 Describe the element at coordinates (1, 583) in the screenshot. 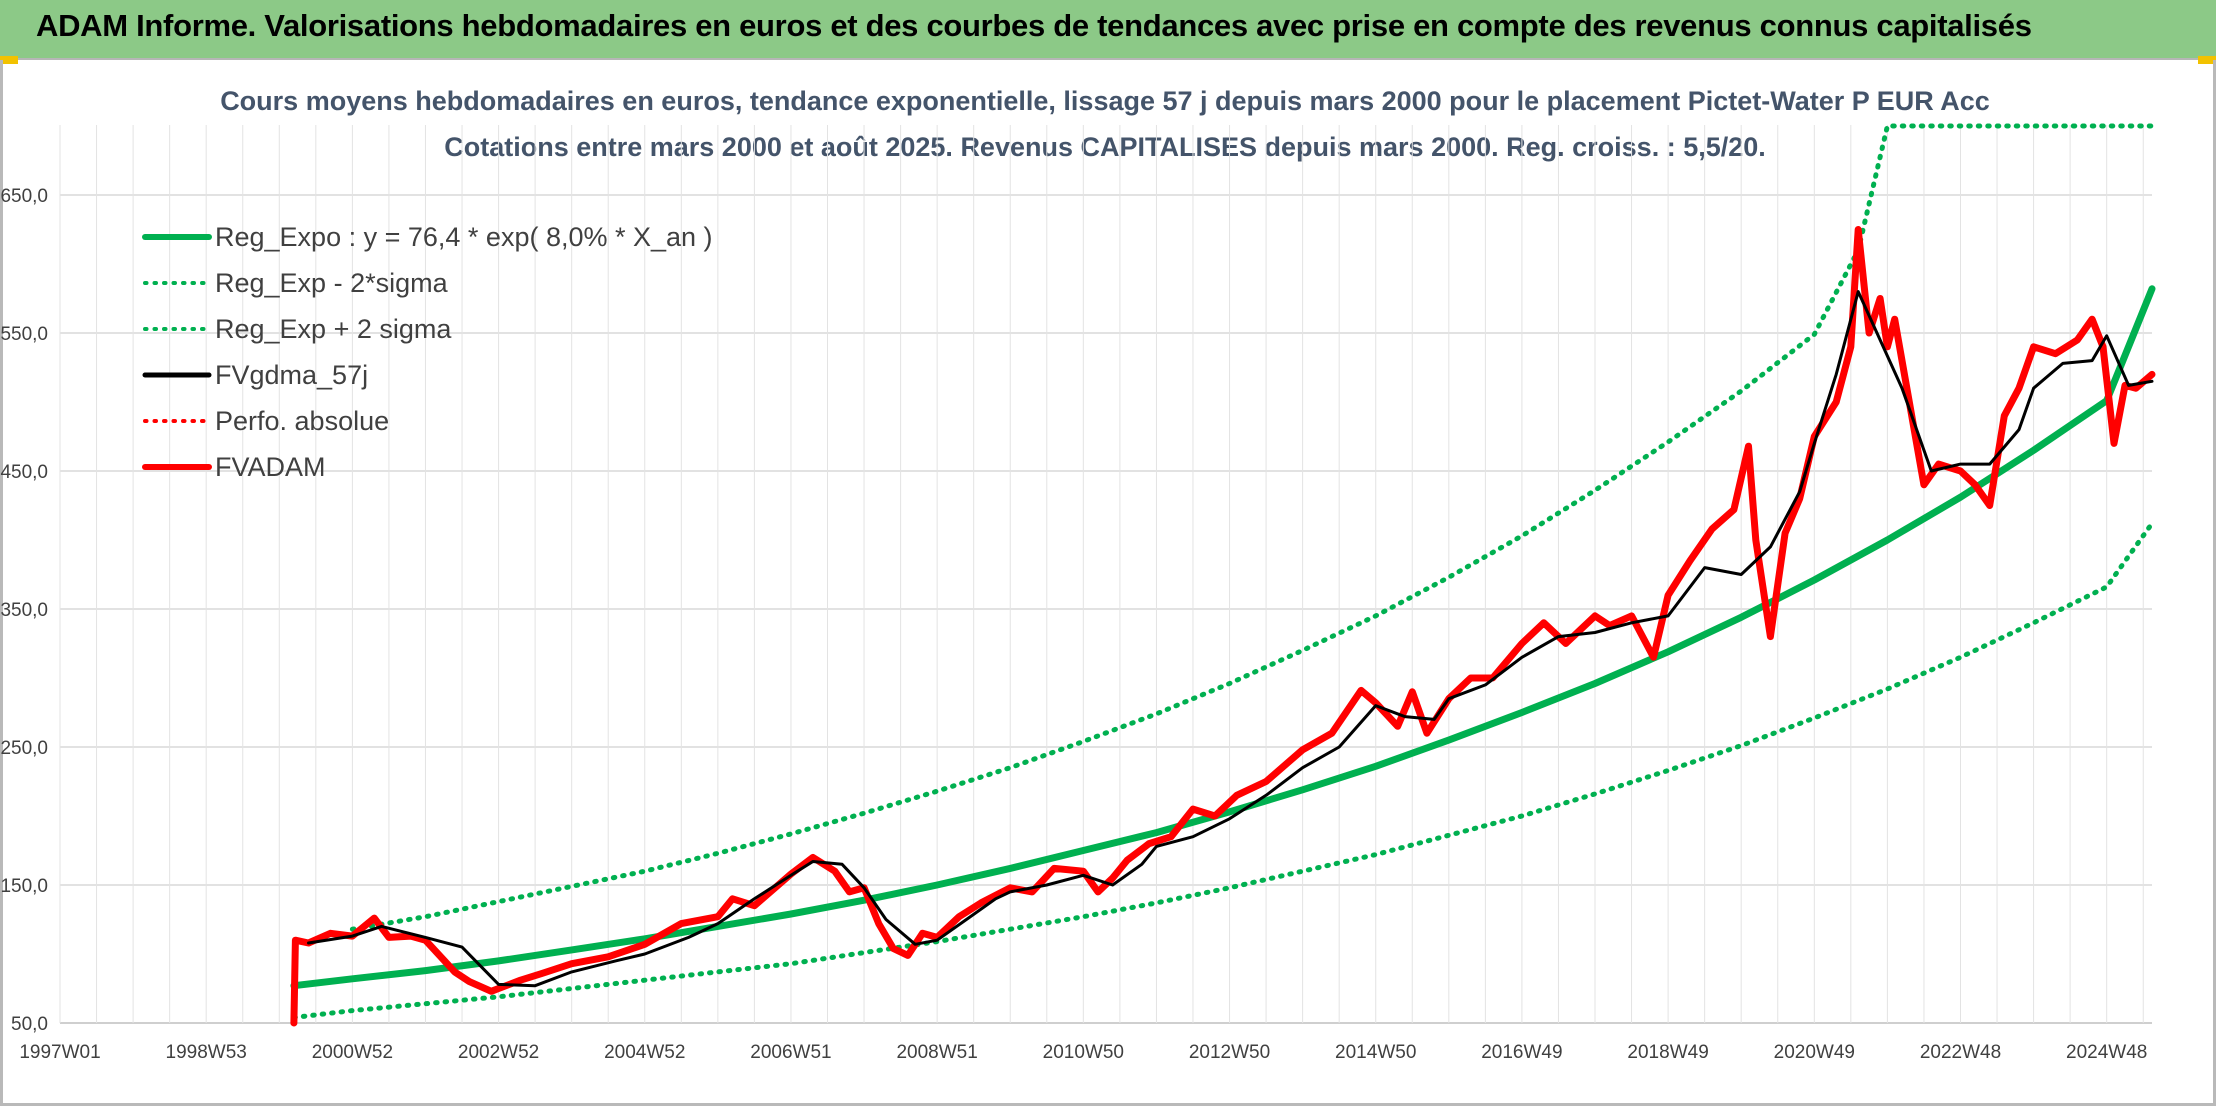

I see `frame-left-border` at that location.